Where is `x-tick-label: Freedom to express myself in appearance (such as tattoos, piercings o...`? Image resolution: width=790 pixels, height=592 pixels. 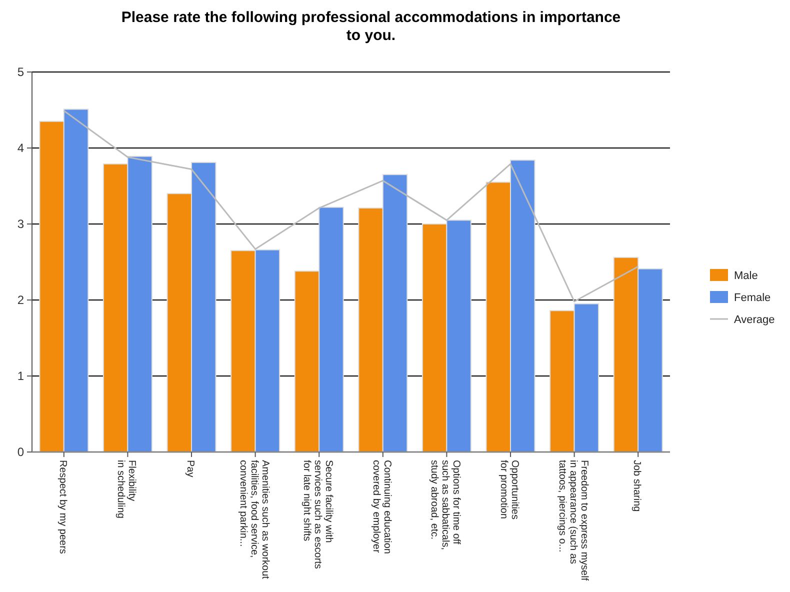
x-tick-label: Freedom to express myself in appearance (such as tattoos, piercings o... is located at coordinates (573, 520).